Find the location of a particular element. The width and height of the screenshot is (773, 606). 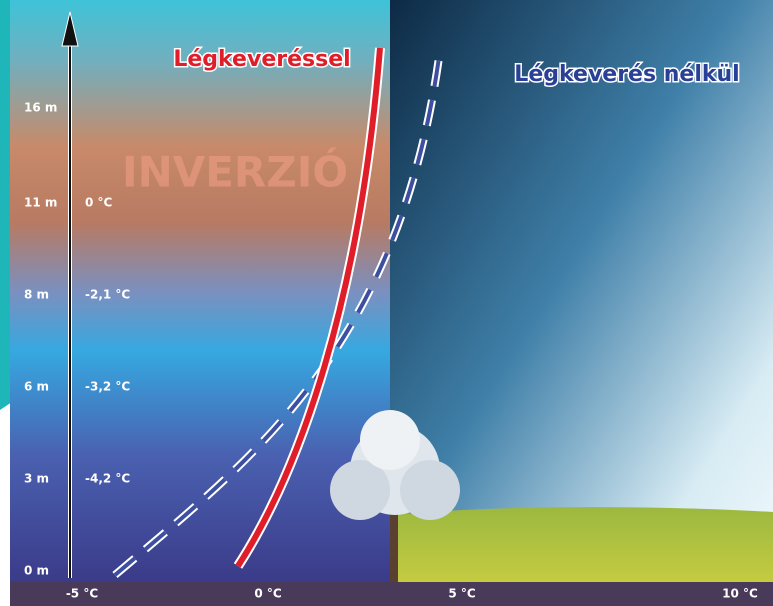

temperature-label: -2,1 °C is located at coordinates (107, 295).